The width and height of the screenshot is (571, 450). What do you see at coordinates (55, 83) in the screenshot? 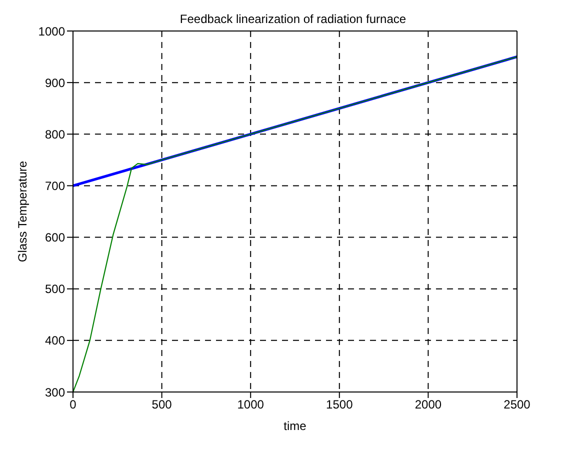
I see `y-tick-label: 900` at bounding box center [55, 83].